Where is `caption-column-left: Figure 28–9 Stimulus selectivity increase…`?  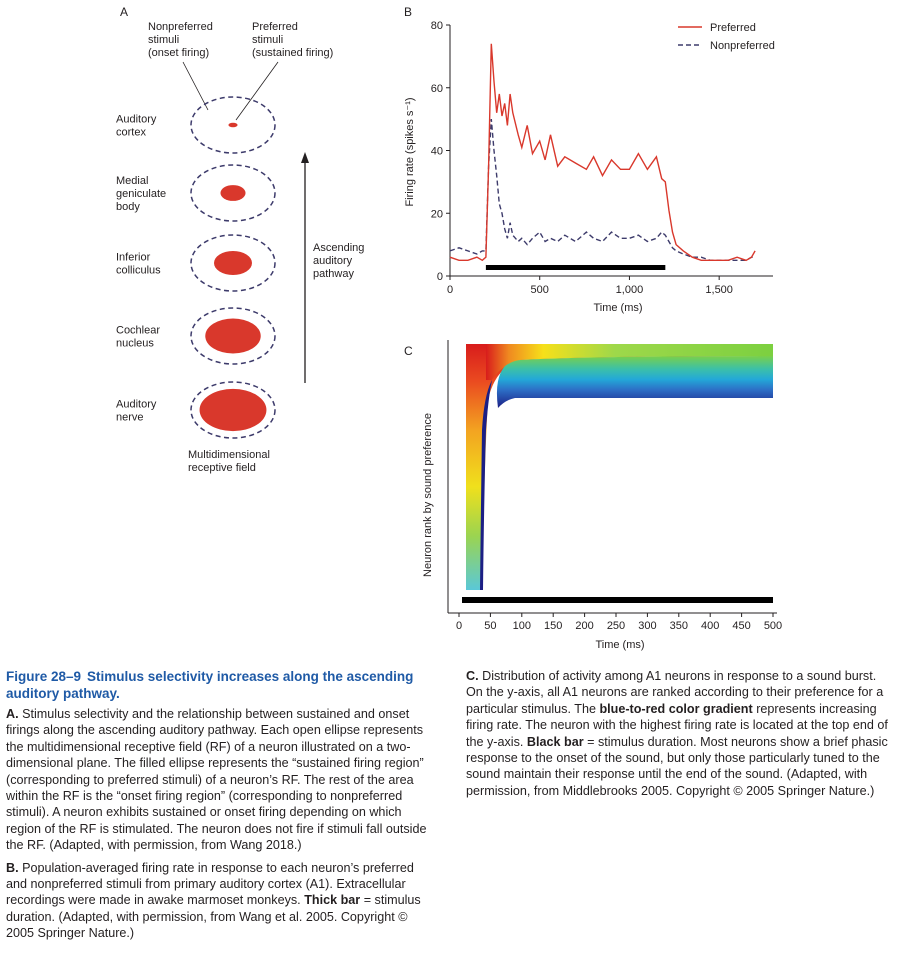 caption-column-left: Figure 28–9 Stimulus selectivity increase… is located at coordinates (218, 808).